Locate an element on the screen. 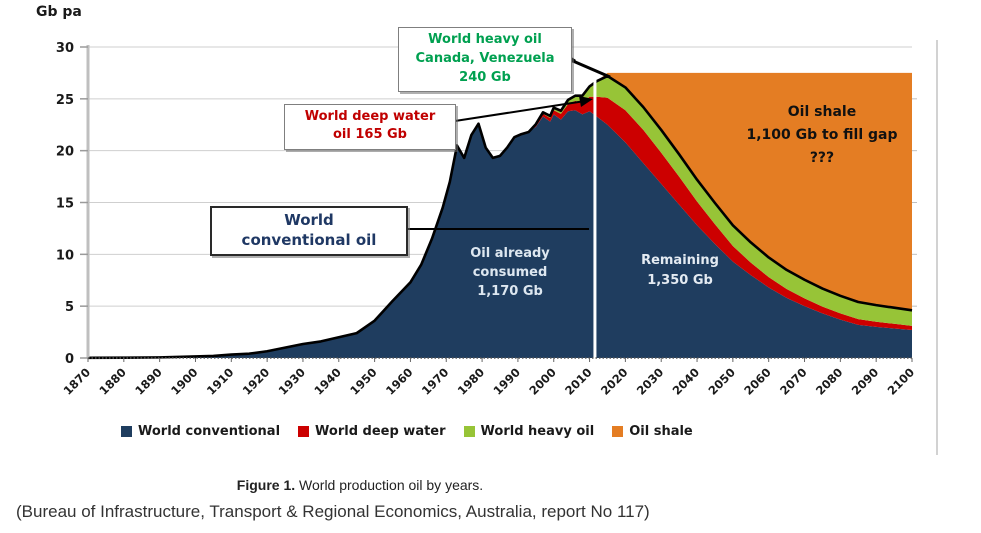  heavy-oil-callout-line3: 240 Gb is located at coordinates (485, 77).